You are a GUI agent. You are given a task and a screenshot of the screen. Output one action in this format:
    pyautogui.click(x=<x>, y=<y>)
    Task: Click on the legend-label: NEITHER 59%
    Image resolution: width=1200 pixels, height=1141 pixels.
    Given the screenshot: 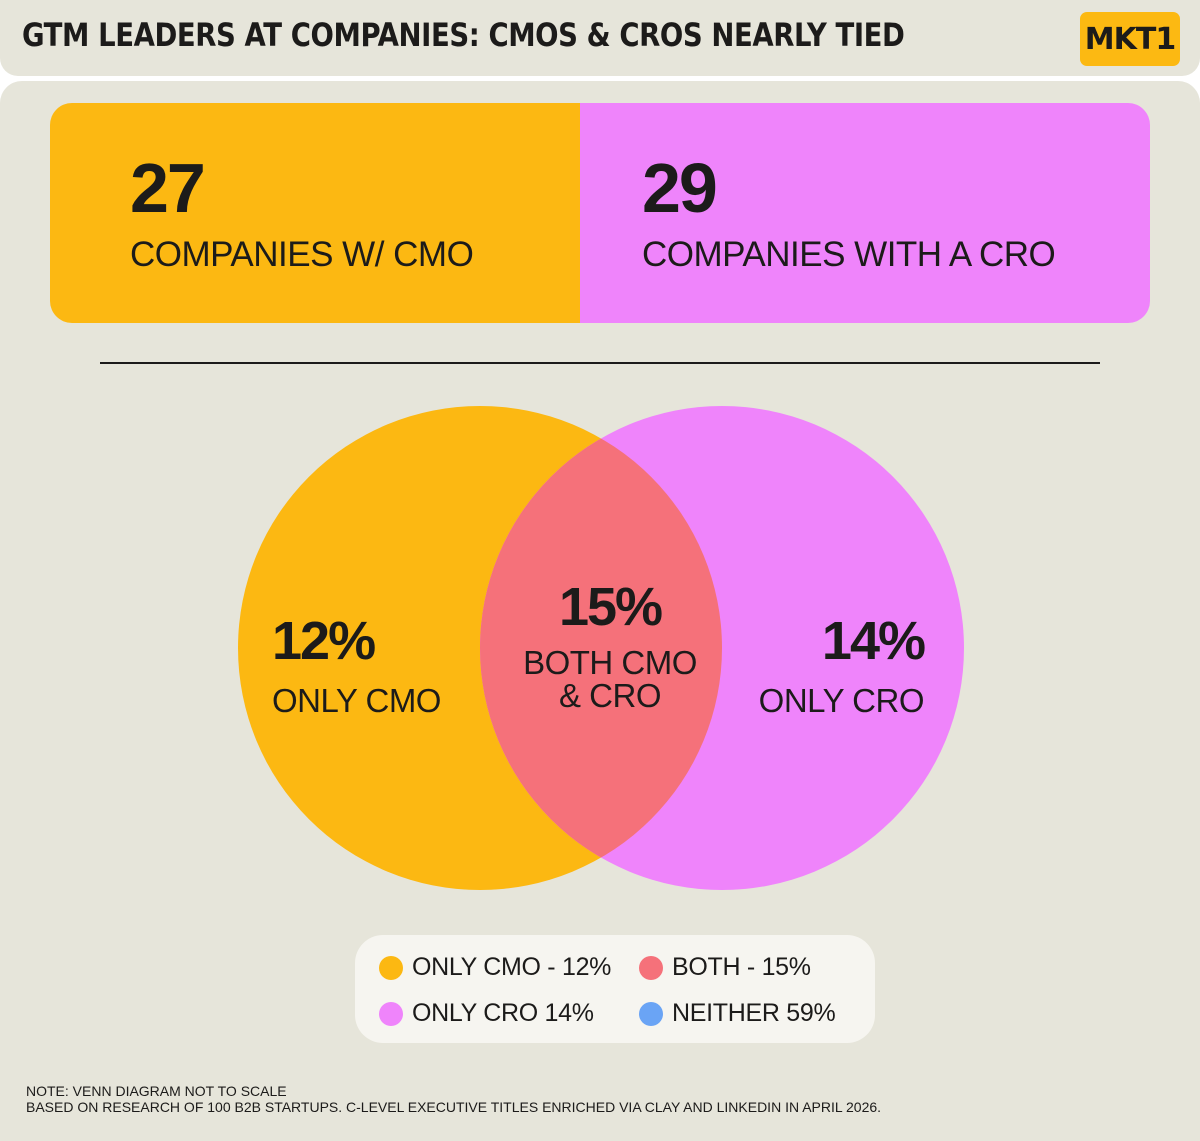 What is the action you would take?
    pyautogui.click(x=754, y=1013)
    